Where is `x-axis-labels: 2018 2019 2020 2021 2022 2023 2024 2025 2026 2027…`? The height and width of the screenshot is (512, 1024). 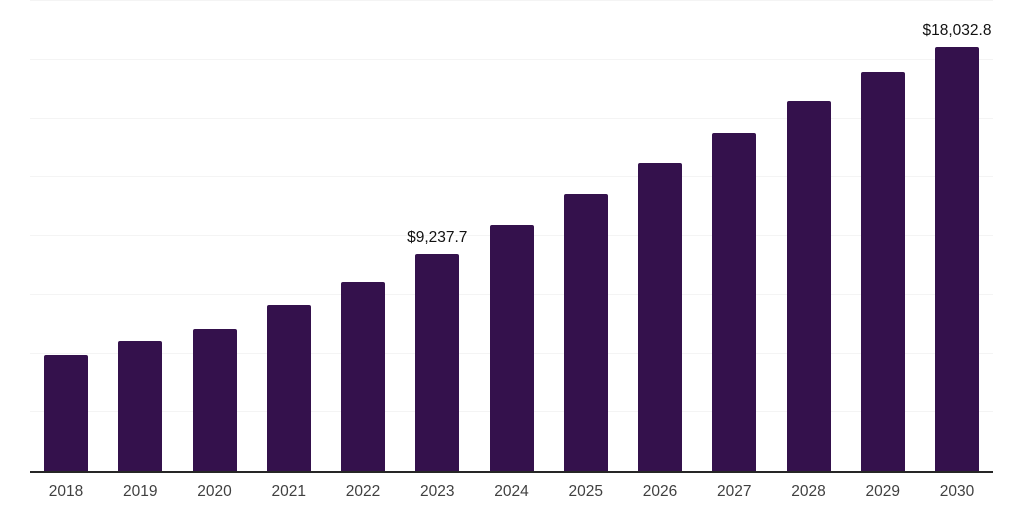 x-axis-labels: 2018 2019 2020 2021 2022 2023 2024 2025 2026 2027… is located at coordinates (511, 492).